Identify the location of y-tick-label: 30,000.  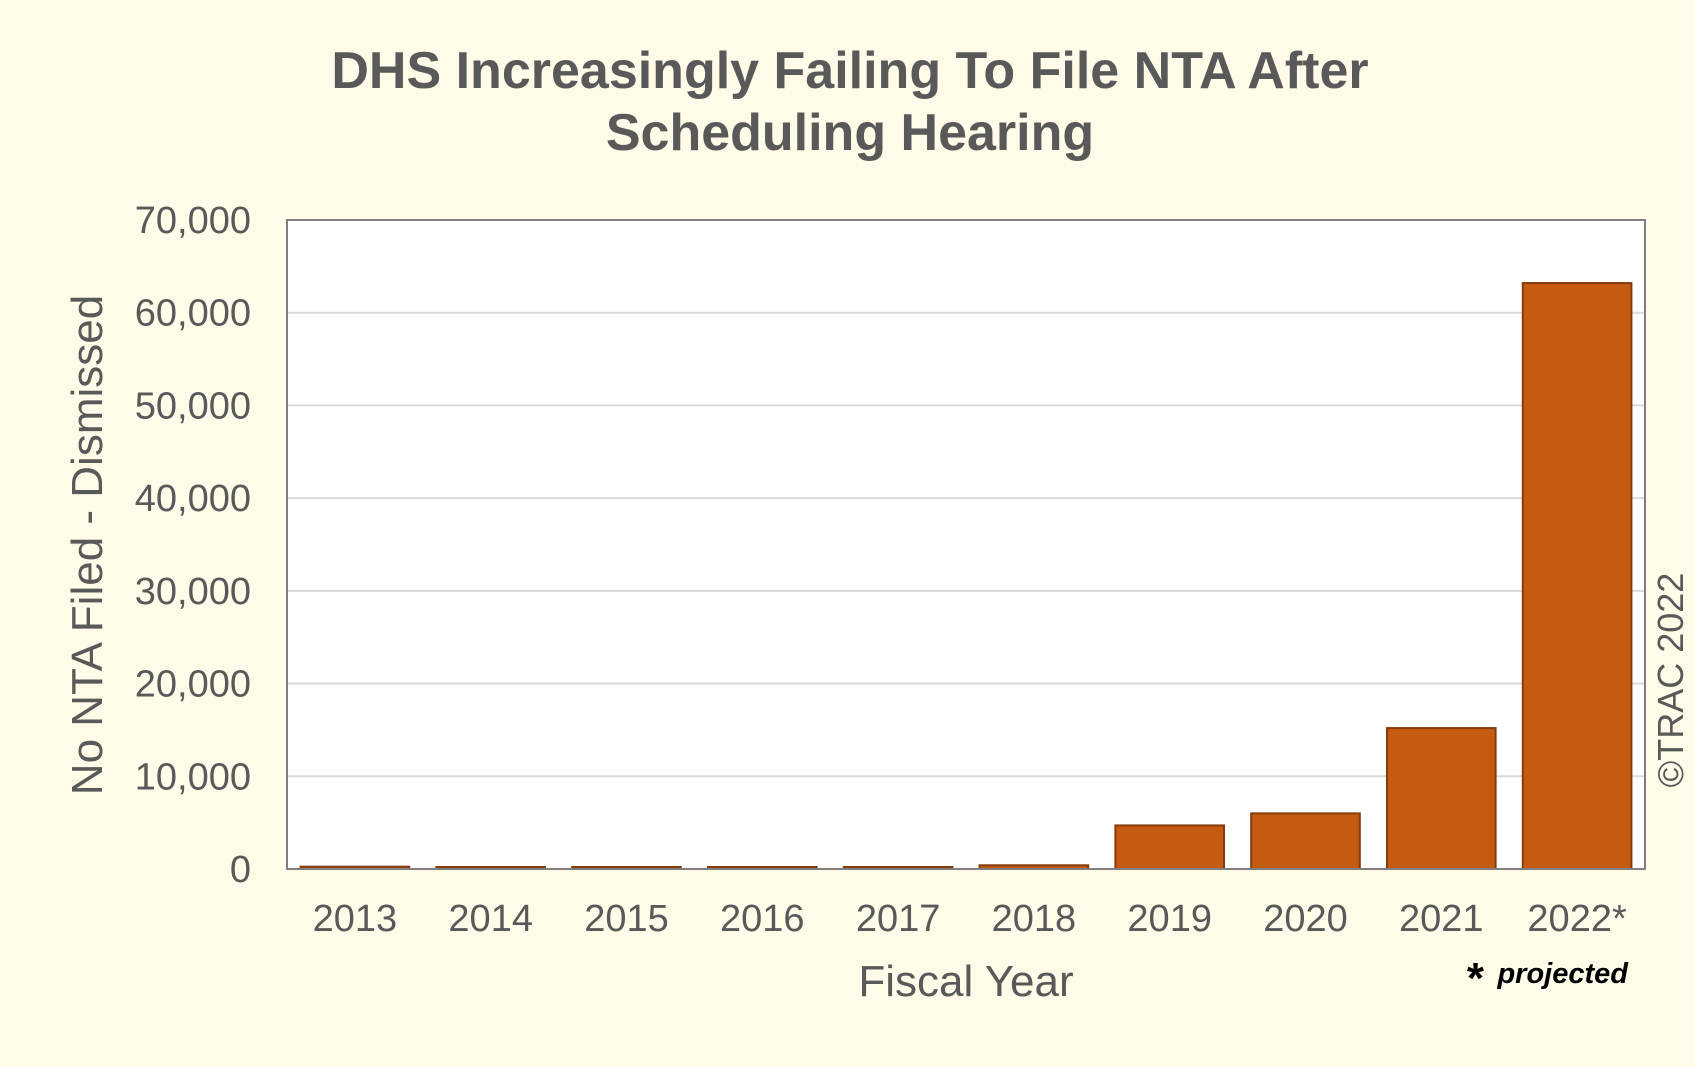
(193, 592).